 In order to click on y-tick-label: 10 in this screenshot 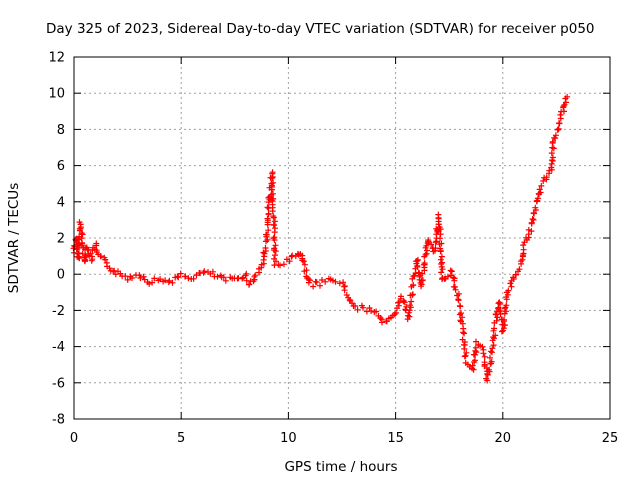, I will do `click(56, 94)`.